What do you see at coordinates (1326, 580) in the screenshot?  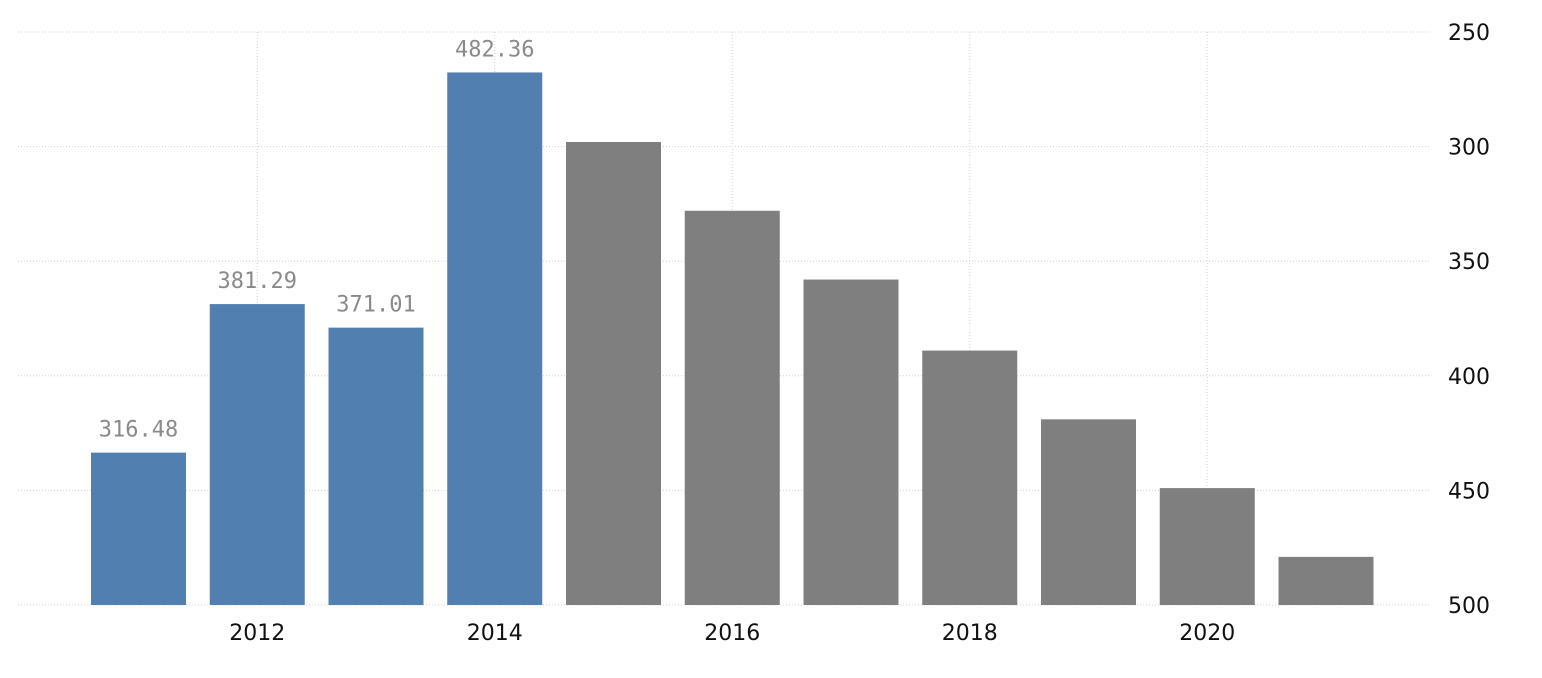 I see `bar-2021` at bounding box center [1326, 580].